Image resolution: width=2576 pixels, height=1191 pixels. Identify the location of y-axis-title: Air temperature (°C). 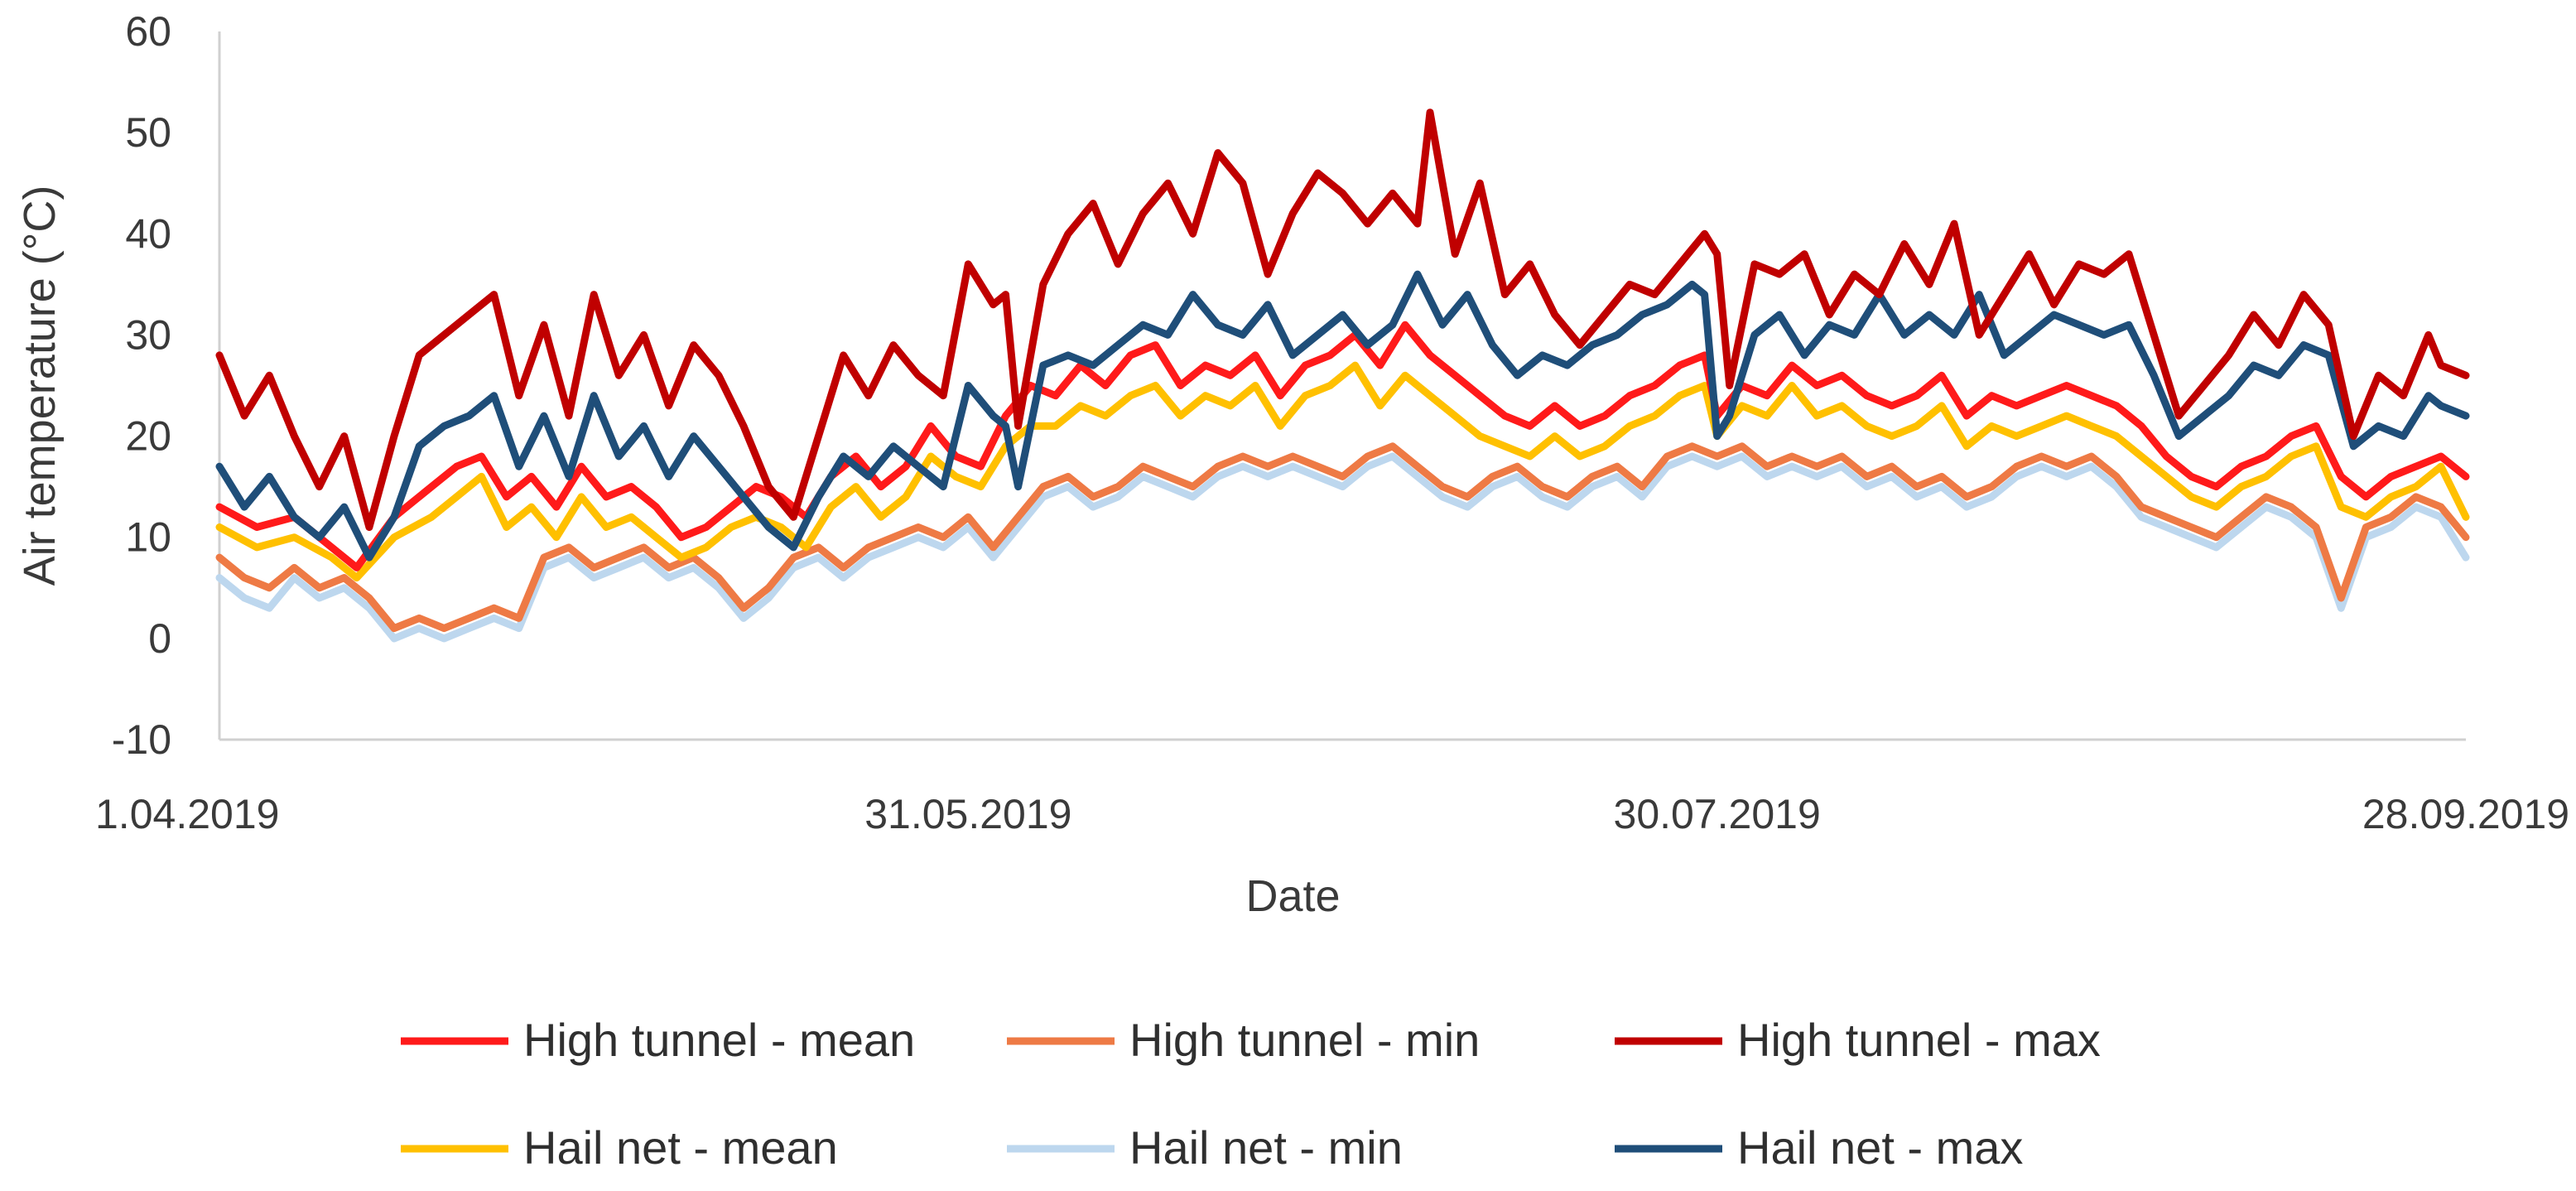
(40, 386).